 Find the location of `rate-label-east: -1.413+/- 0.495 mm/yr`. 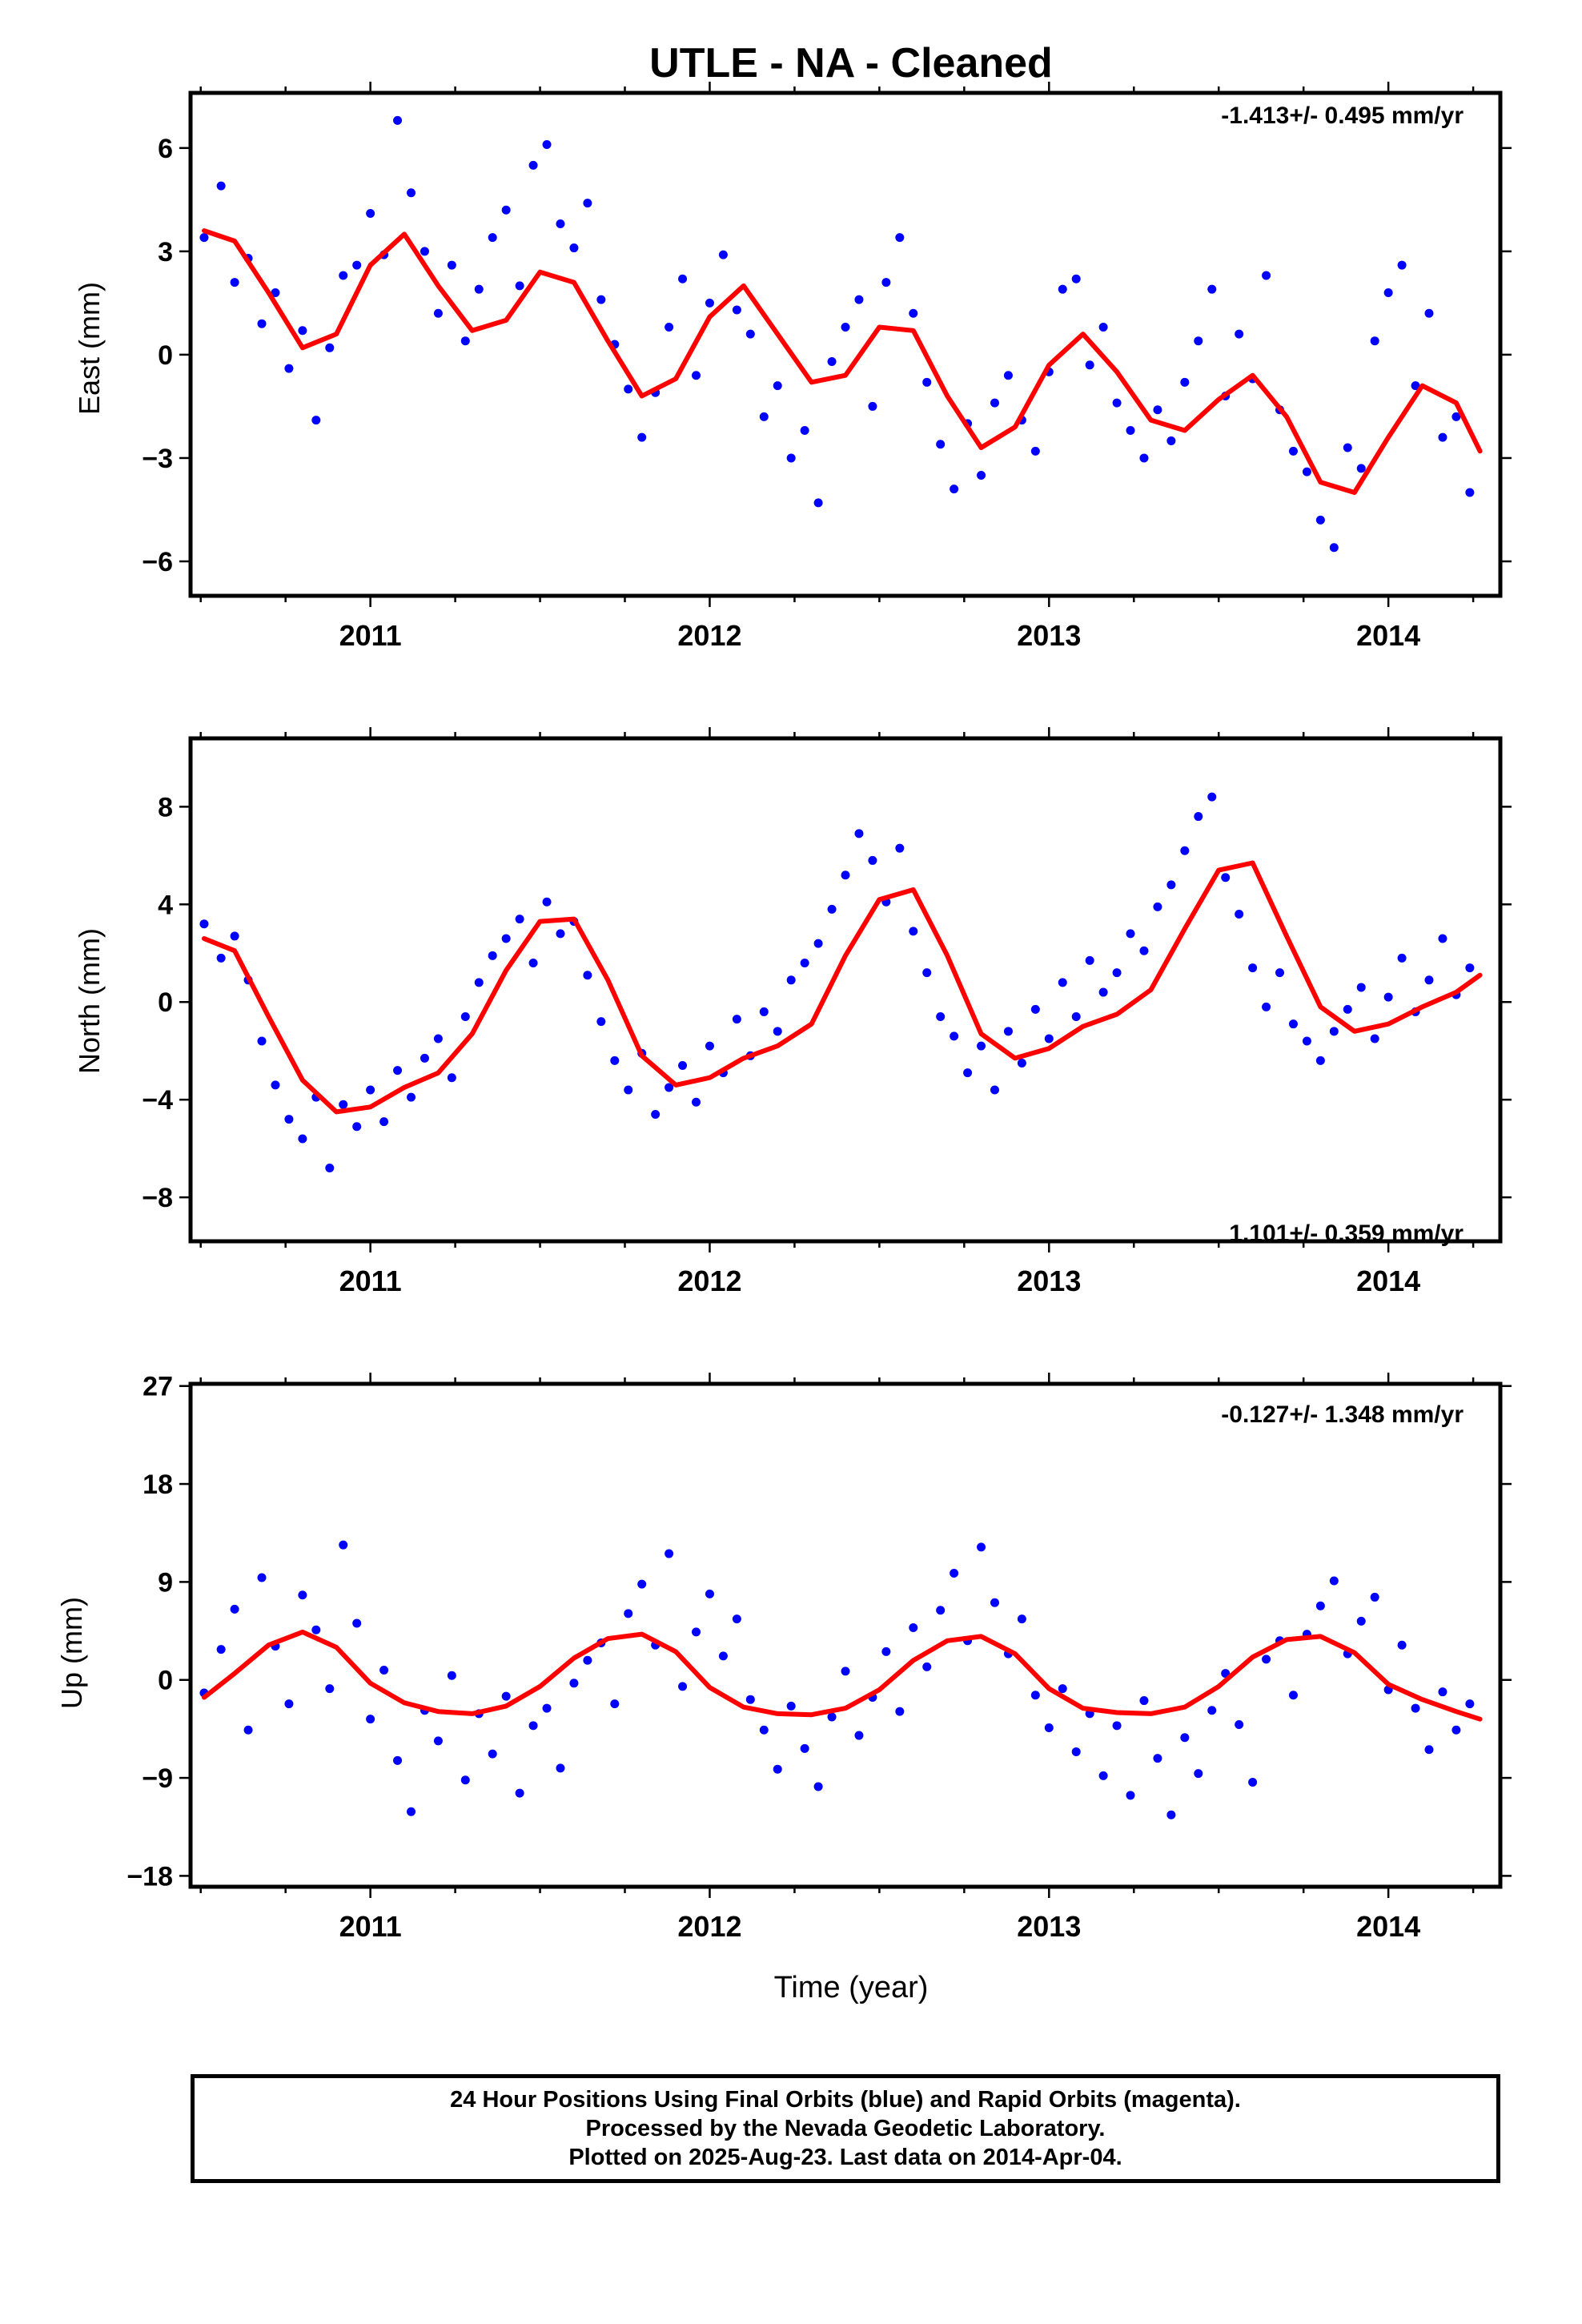

rate-label-east: -1.413+/- 0.495 mm/yr is located at coordinates (1342, 116).